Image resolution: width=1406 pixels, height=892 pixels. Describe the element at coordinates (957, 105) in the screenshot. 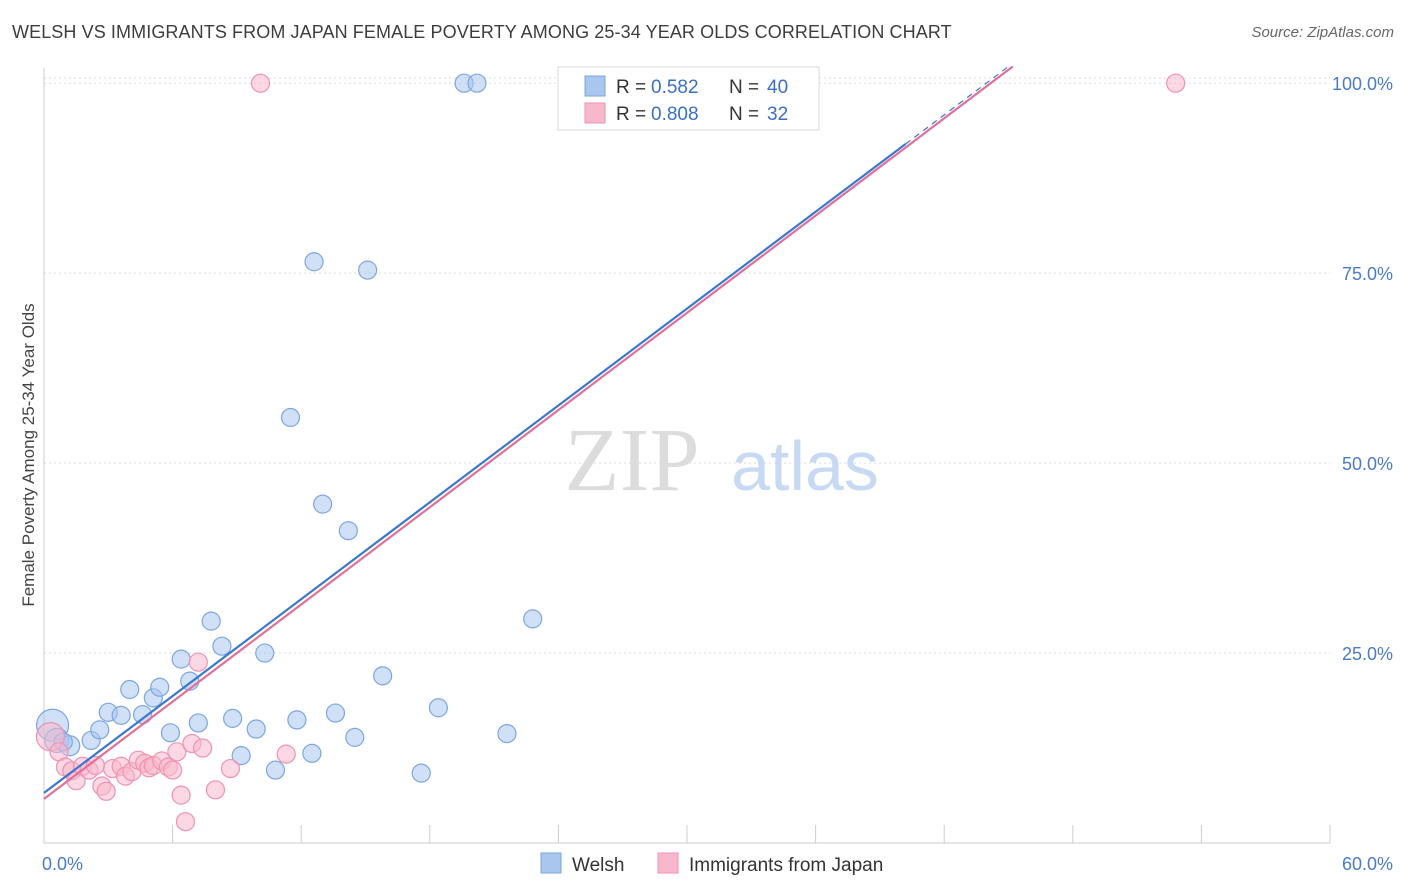

I see `welsh-trend-extension` at that location.